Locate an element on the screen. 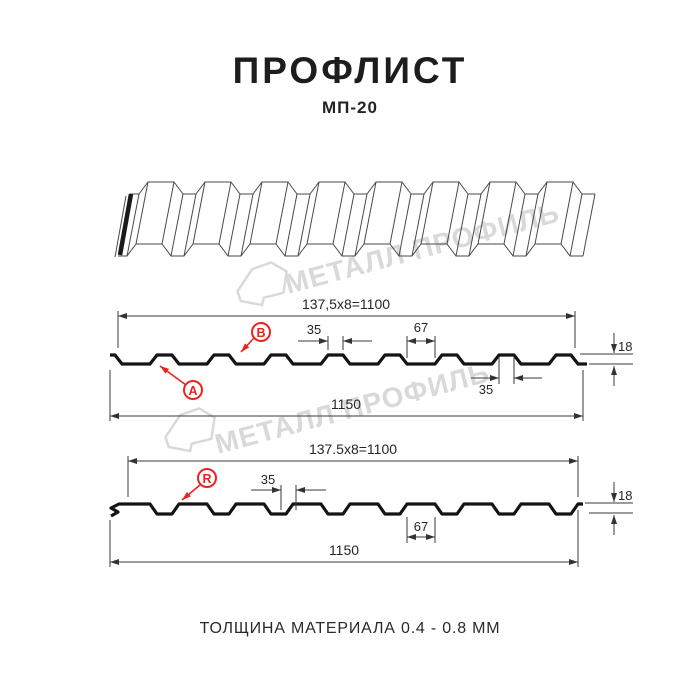  dim-height-18-bottom: 18 is located at coordinates (625, 495).